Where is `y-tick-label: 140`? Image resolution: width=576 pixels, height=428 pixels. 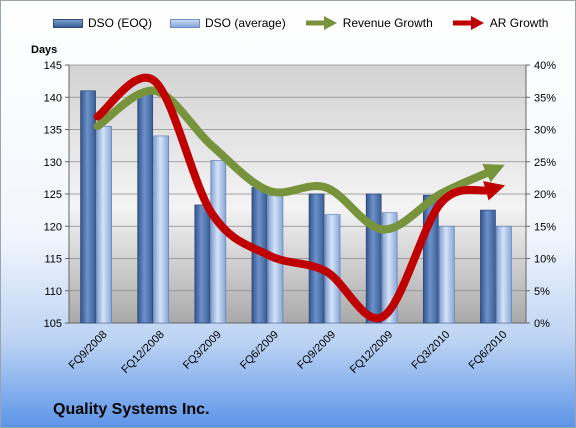
y-tick-label: 140 is located at coordinates (53, 98).